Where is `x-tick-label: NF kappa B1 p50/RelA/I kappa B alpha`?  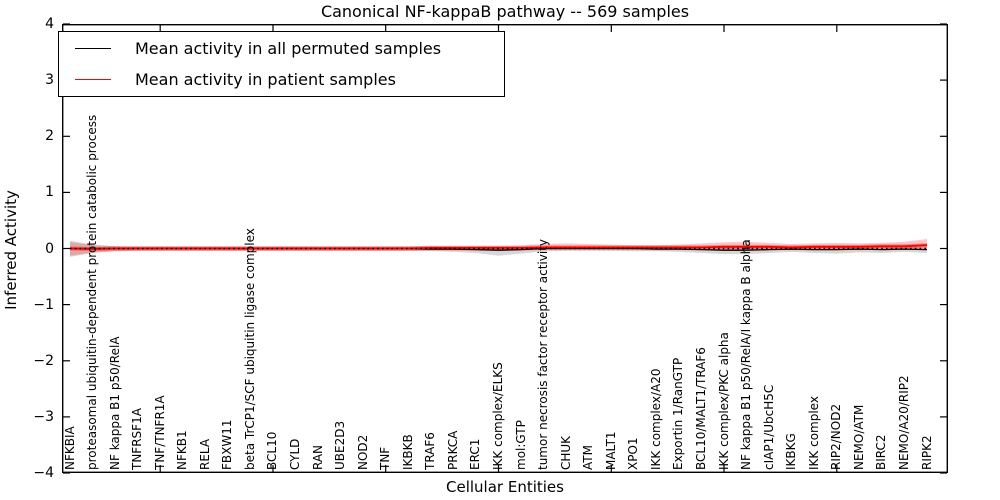 x-tick-label: NF kappa B1 p50/RelA/I kappa B alpha is located at coordinates (746, 354).